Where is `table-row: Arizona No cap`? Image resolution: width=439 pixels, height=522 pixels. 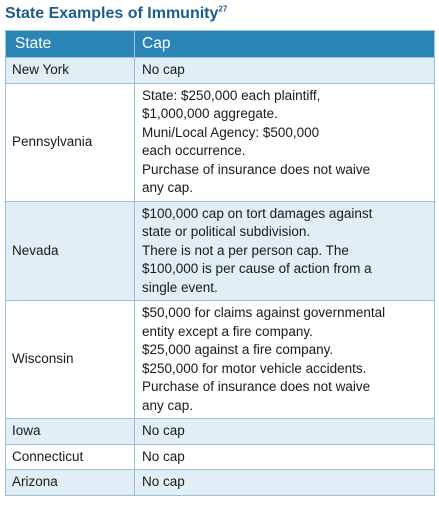
table-row: Arizona No cap is located at coordinates (220, 482).